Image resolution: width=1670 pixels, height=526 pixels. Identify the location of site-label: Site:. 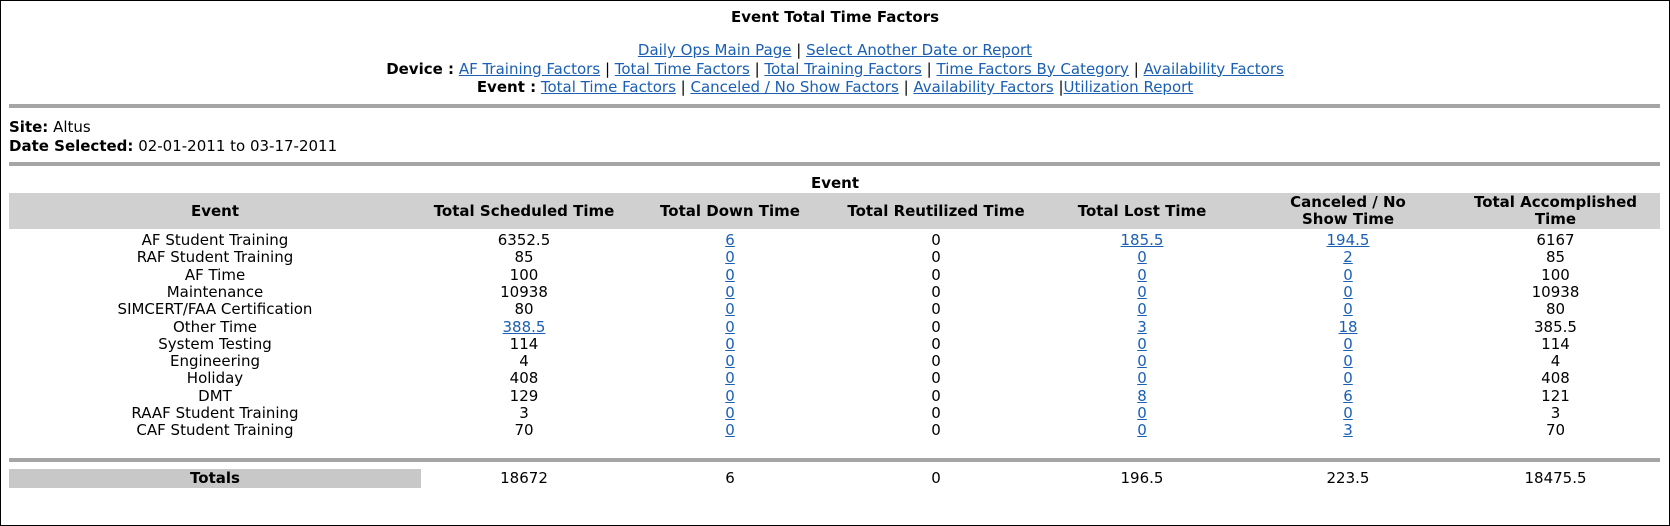
(29, 127).